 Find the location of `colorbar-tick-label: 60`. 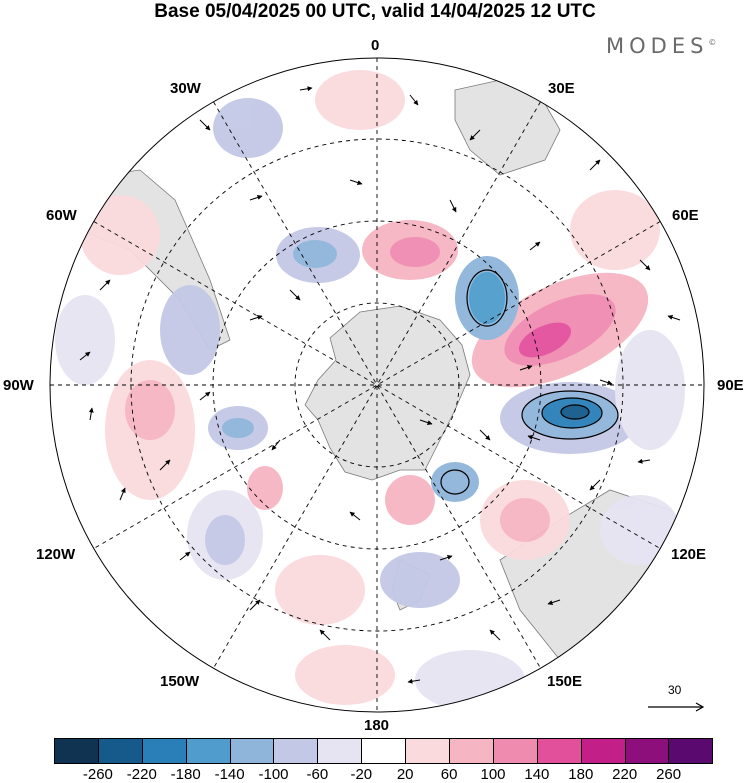

colorbar-tick-label: 60 is located at coordinates (449, 774).